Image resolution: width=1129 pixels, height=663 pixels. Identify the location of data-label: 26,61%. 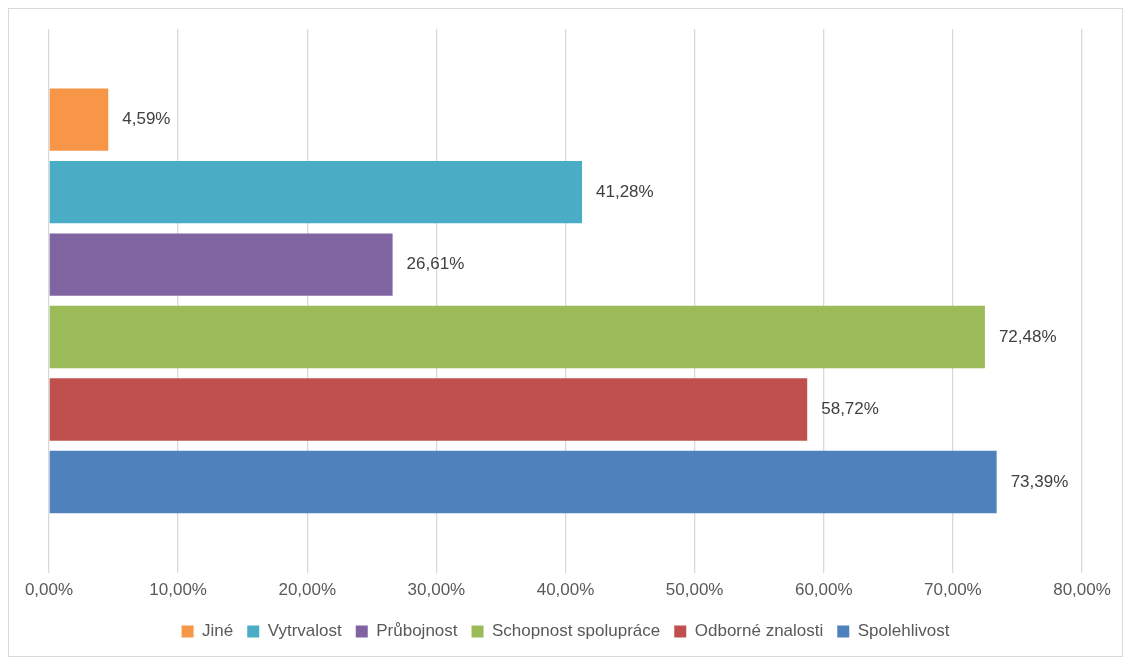
(435, 264).